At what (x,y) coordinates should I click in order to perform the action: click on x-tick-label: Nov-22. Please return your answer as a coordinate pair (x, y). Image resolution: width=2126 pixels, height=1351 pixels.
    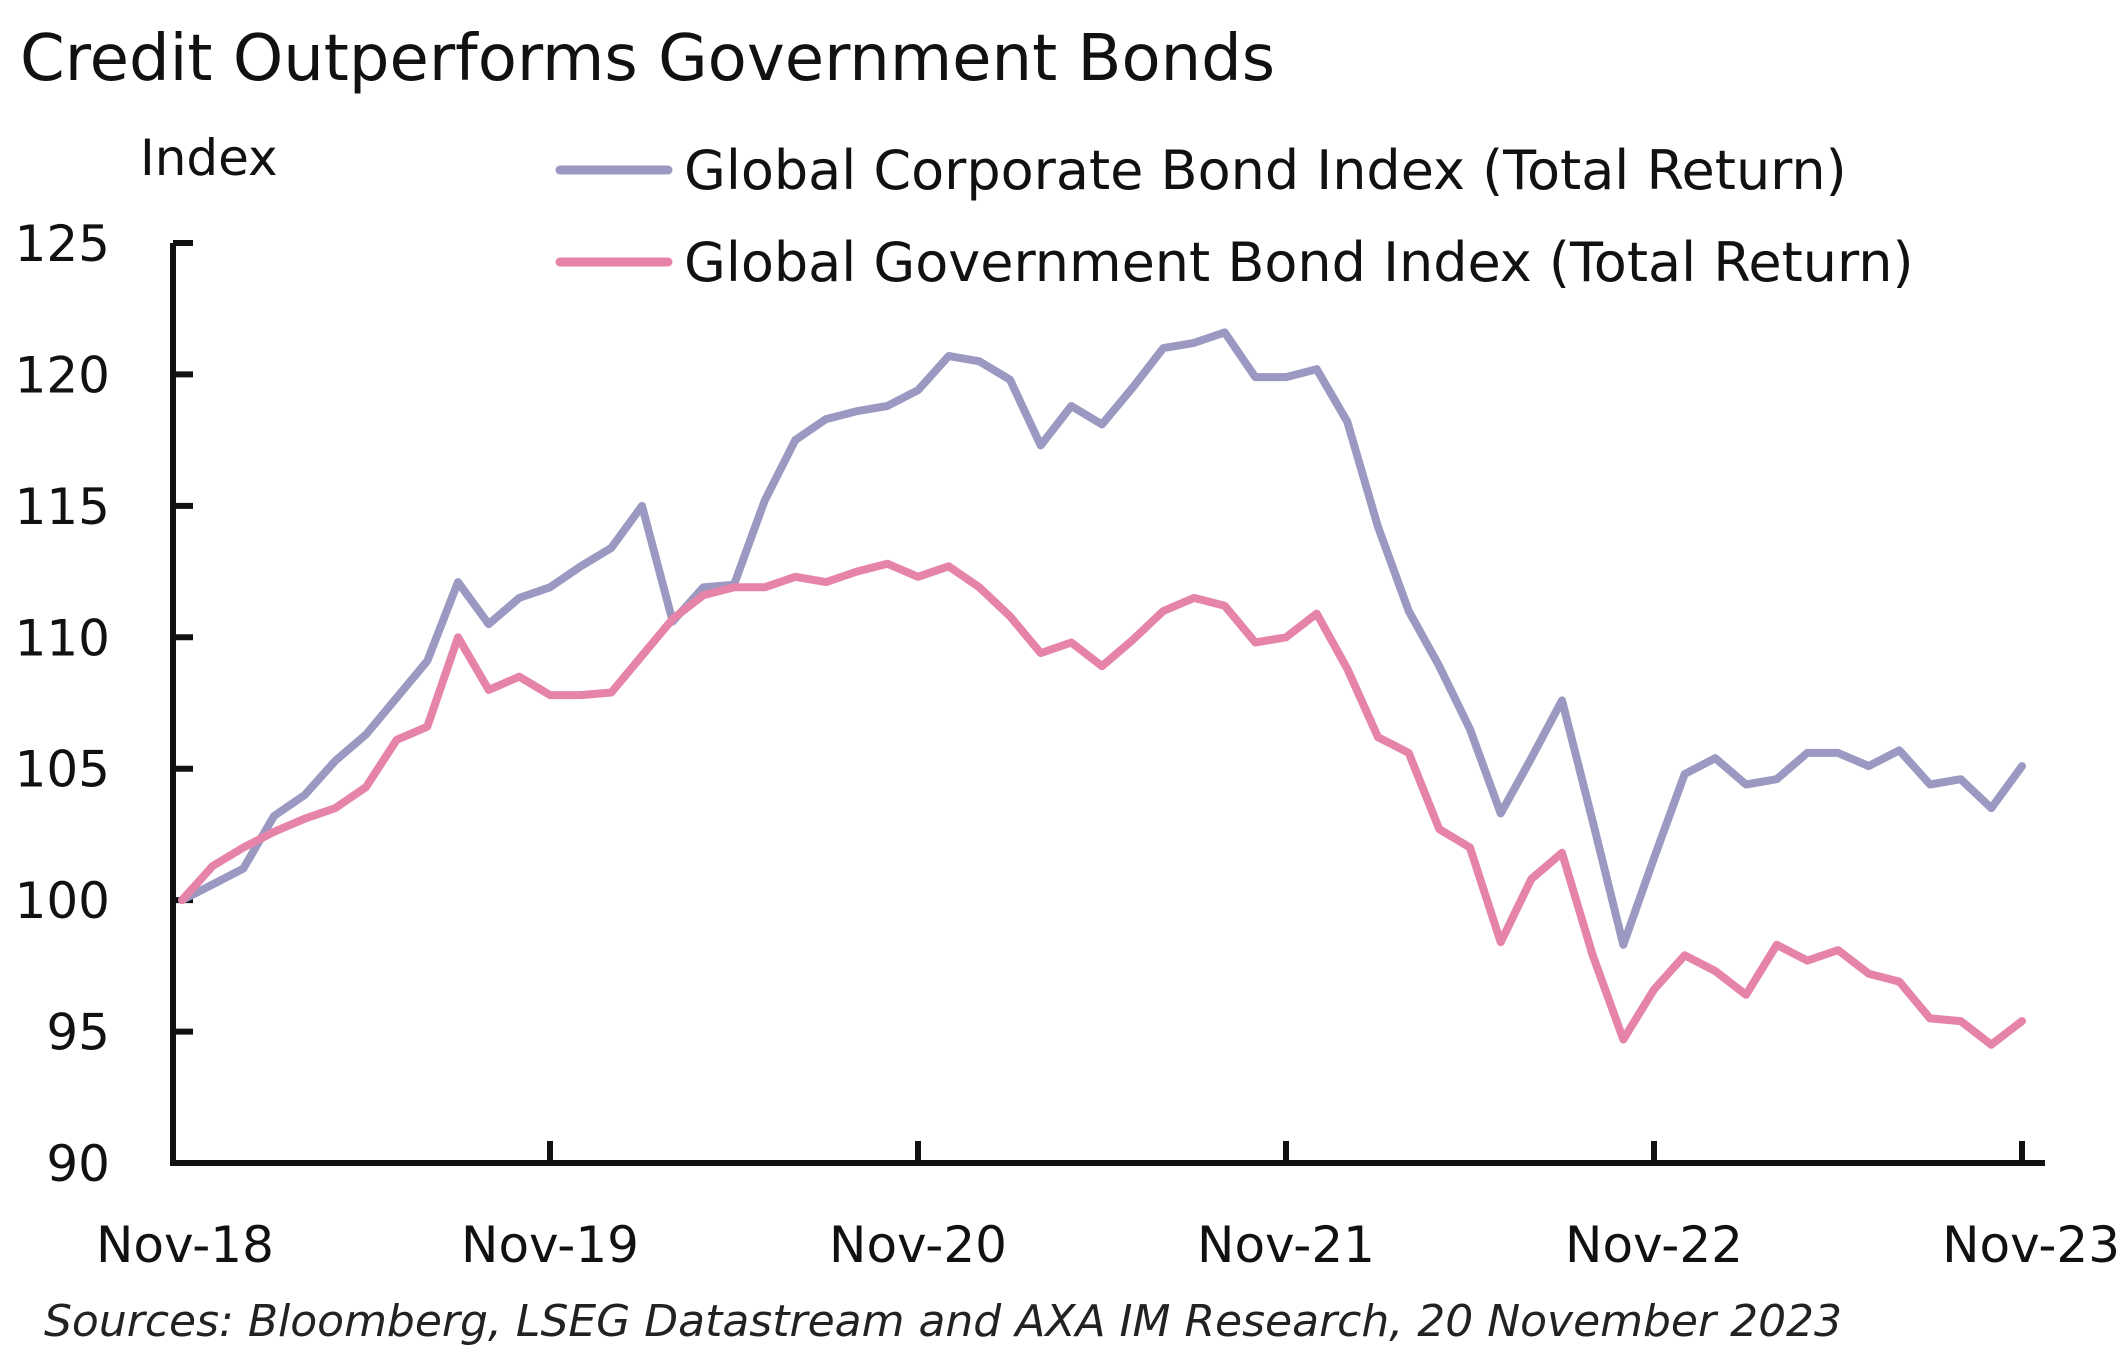
    Looking at the image, I should click on (1654, 1245).